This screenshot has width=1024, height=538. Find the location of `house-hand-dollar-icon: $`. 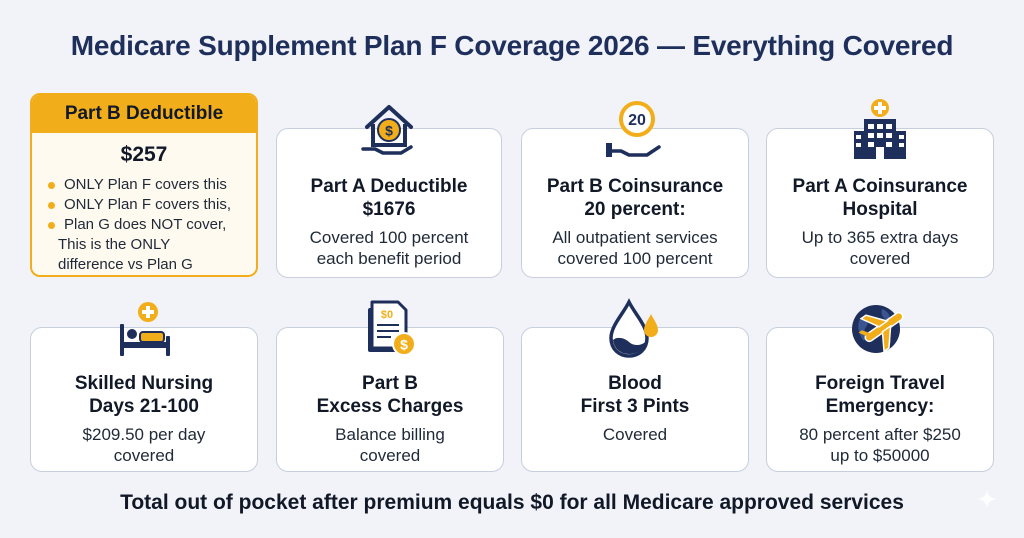

house-hand-dollar-icon: $ is located at coordinates (387, 130).